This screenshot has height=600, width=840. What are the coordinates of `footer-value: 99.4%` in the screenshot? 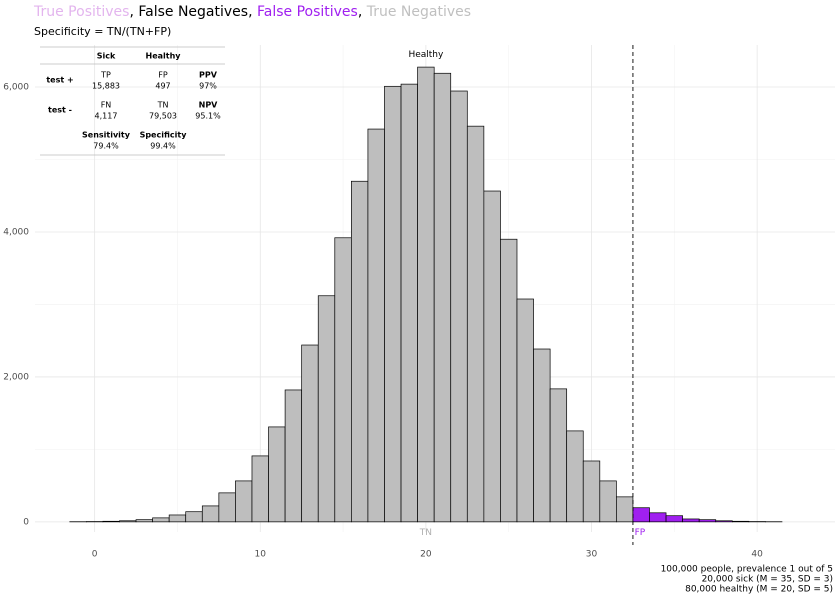 It's located at (163, 146).